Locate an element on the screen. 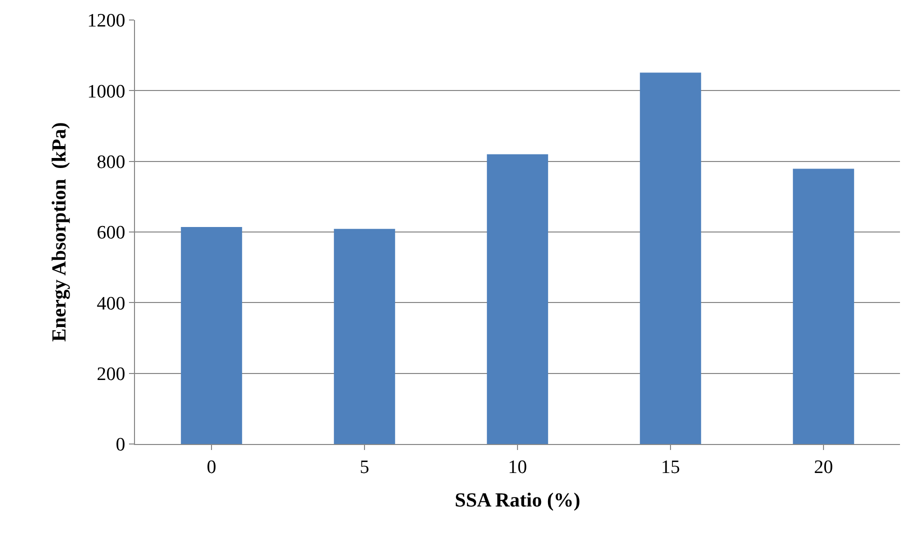 The image size is (905, 539). y-axis-title: Energy Absorption (kPa) is located at coordinates (59, 232).